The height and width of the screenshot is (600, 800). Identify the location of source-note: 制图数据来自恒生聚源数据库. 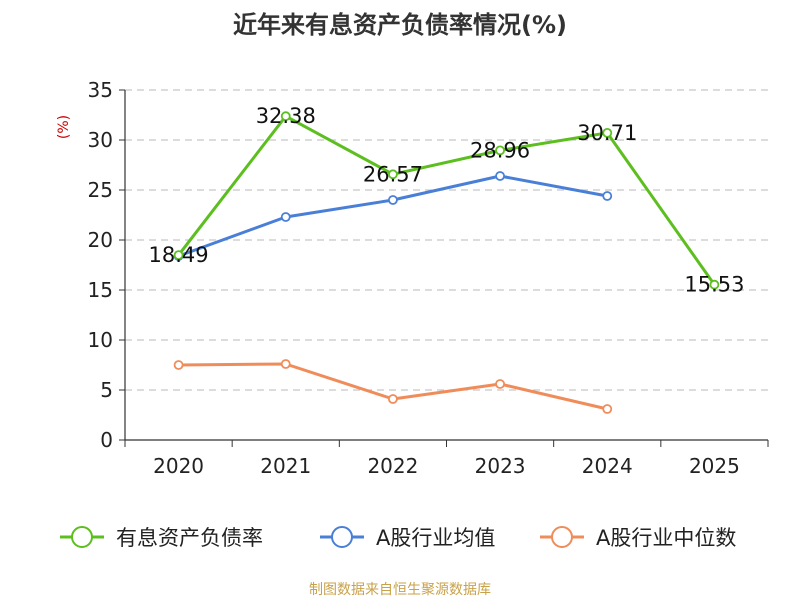
(400, 590).